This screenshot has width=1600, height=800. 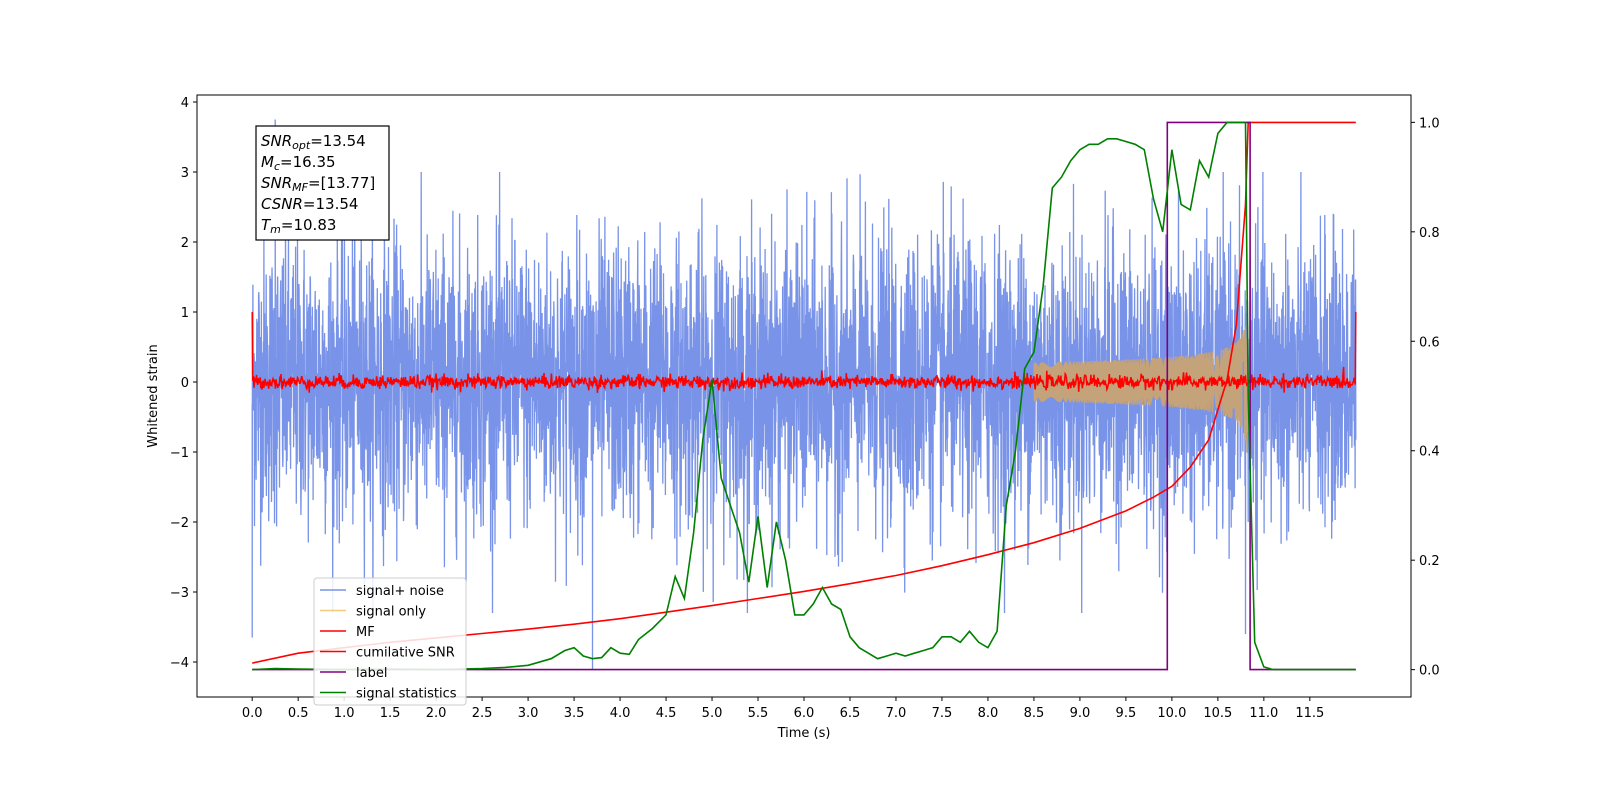 What do you see at coordinates (179, 663) in the screenshot?
I see `y-tick-label: −4` at bounding box center [179, 663].